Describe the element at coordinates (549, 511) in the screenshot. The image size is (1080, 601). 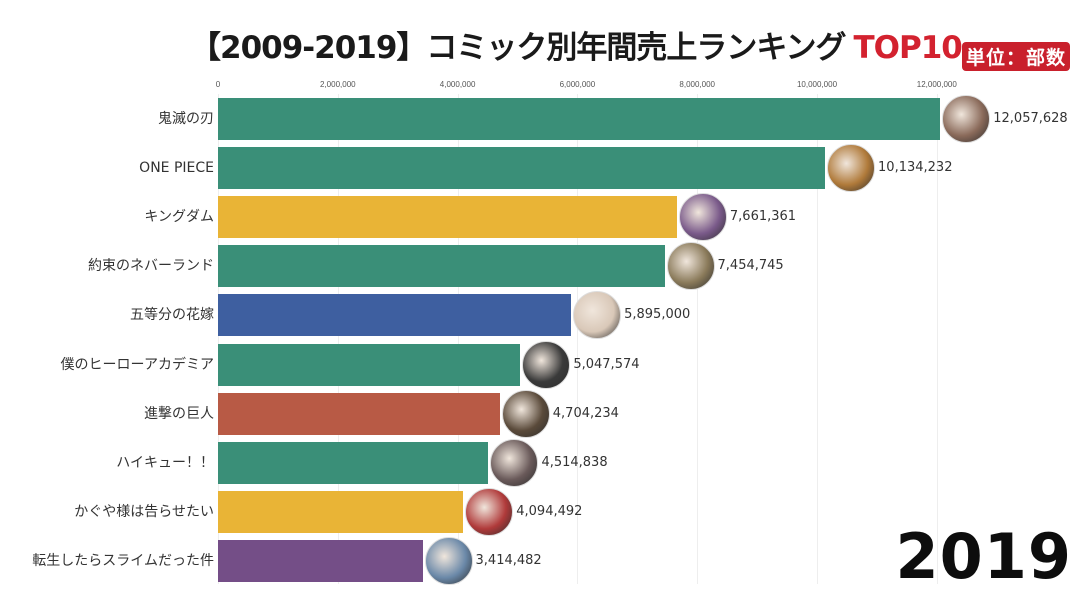
I see `value-label: 4,094,492` at that location.